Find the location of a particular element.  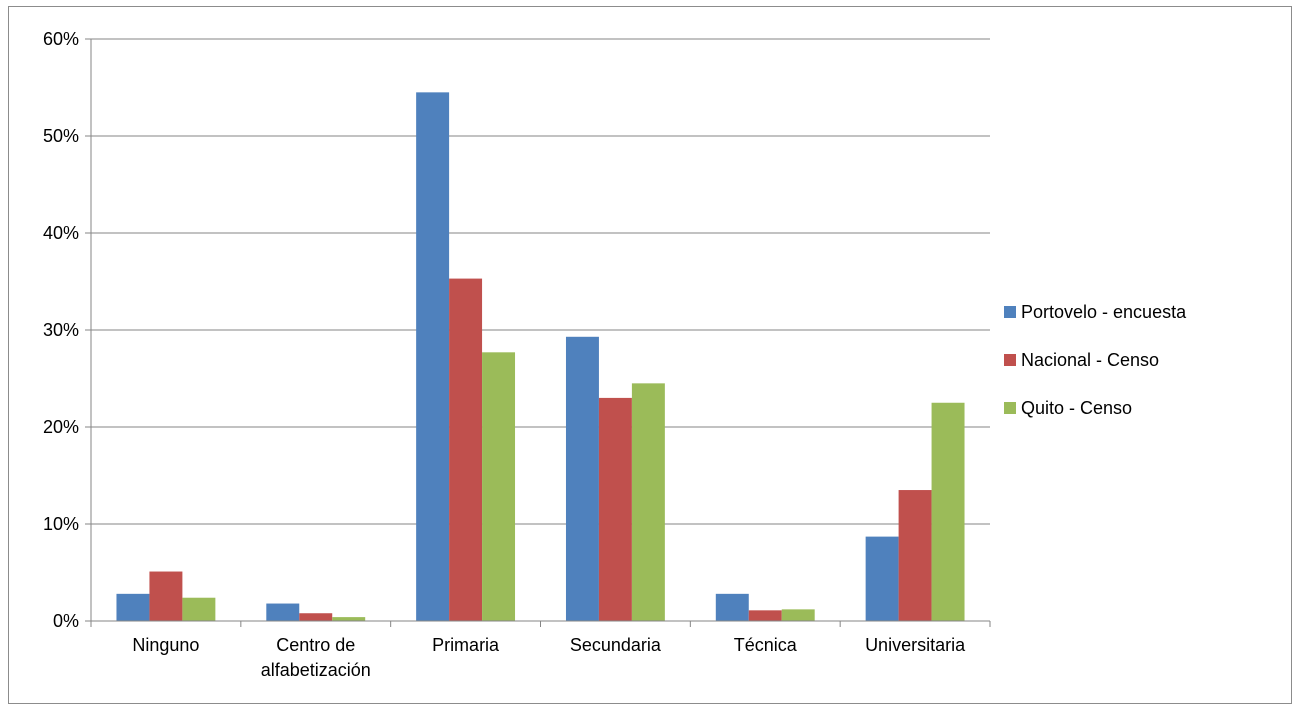

y-tick-label: 50% is located at coordinates (61, 136).